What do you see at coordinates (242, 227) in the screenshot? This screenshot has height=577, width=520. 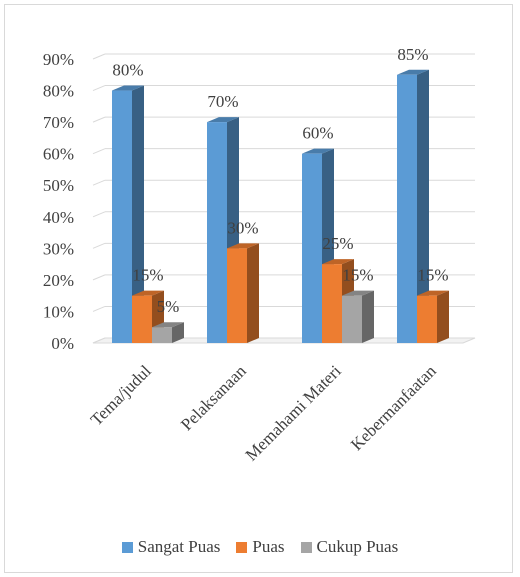 I see `data-label: 30%` at bounding box center [242, 227].